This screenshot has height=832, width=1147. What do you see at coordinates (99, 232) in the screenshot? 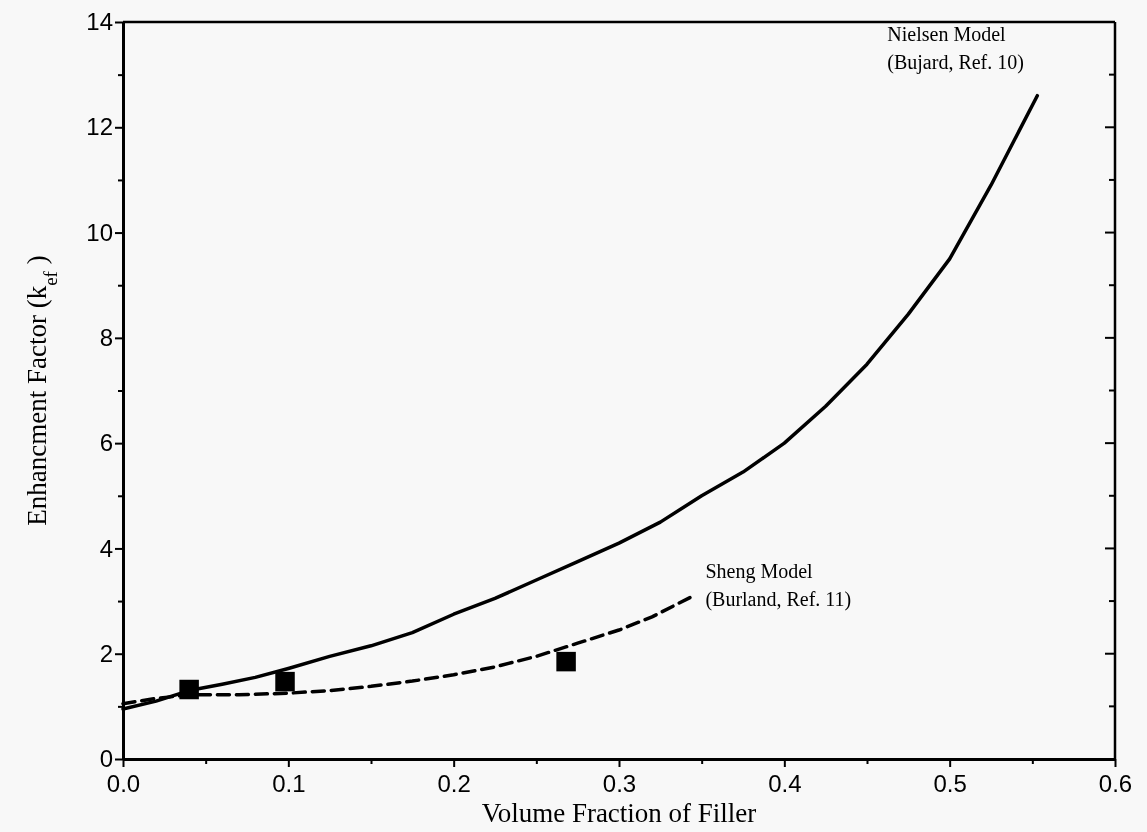
I see `y-tick-label: 10` at bounding box center [99, 232].